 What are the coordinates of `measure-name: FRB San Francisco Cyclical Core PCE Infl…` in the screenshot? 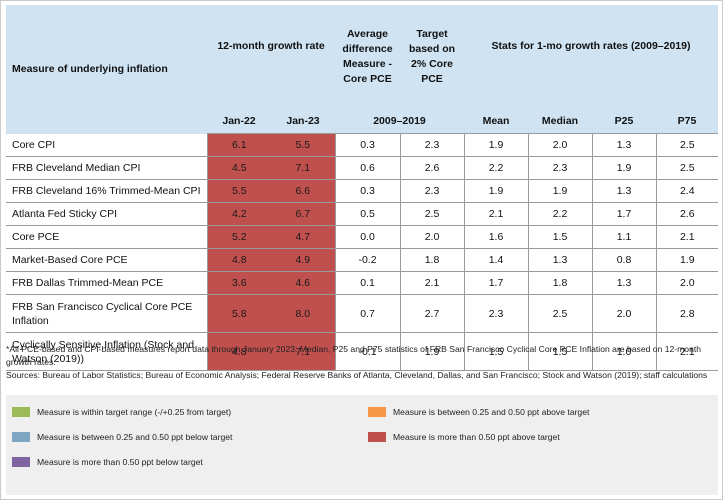 It's located at (107, 313).